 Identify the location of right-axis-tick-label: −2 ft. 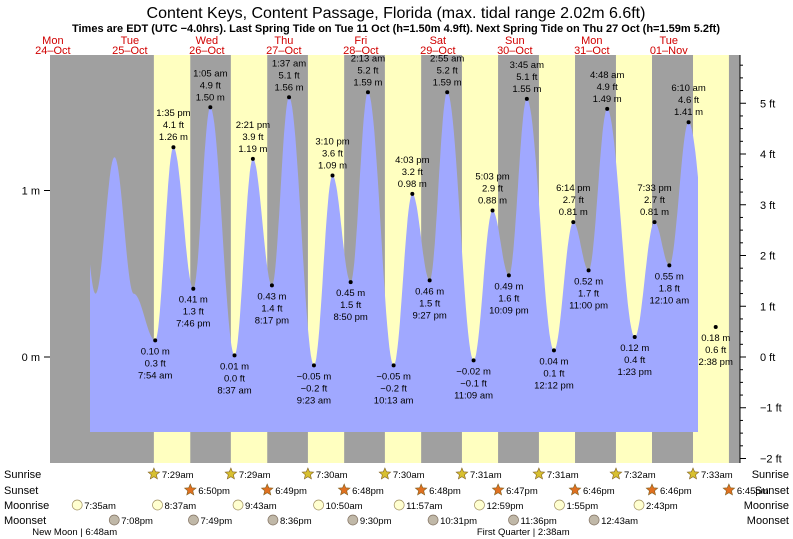
(771, 459).